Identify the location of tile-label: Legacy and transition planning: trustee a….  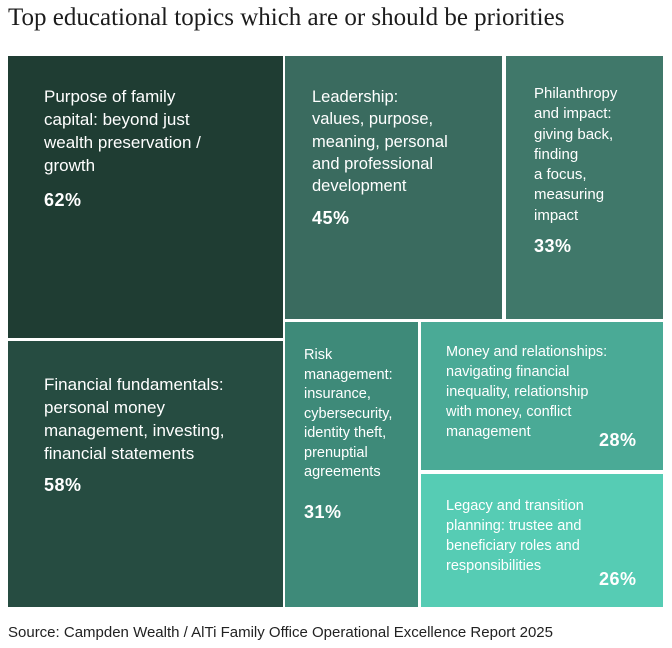
(515, 536).